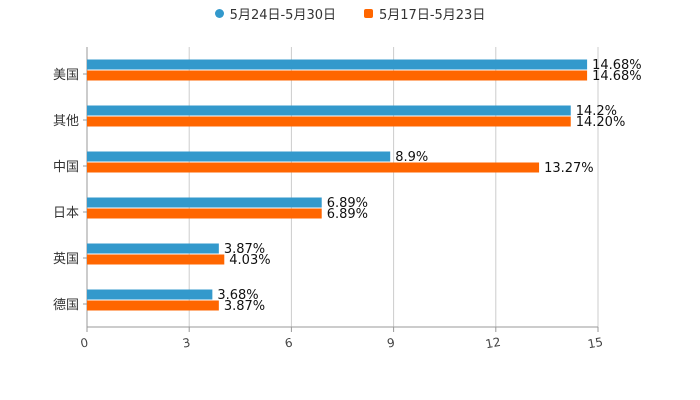 Image resolution: width=700 pixels, height=400 pixels. What do you see at coordinates (432, 15) in the screenshot?
I see `legend-label-series-2: 5月17日-5月23日` at bounding box center [432, 15].